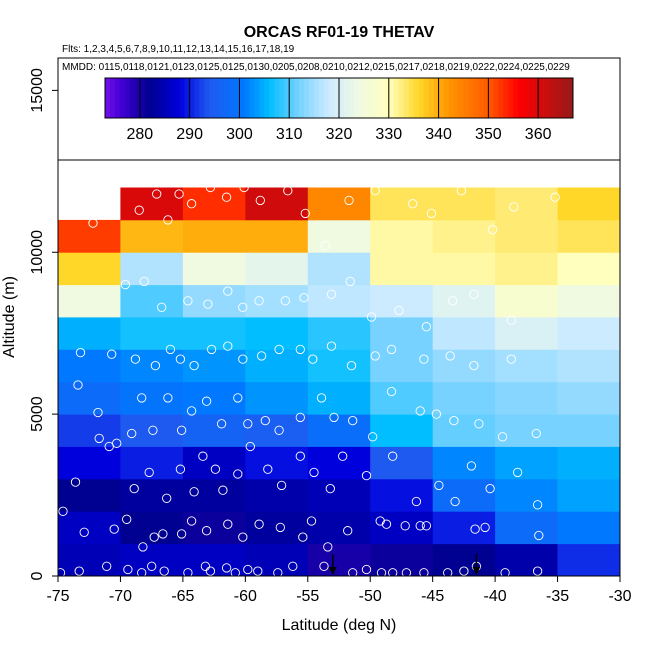 This screenshot has width=650, height=650. I want to click on chart-title: ORCAS RF01-19 THETAV, so click(339, 32).